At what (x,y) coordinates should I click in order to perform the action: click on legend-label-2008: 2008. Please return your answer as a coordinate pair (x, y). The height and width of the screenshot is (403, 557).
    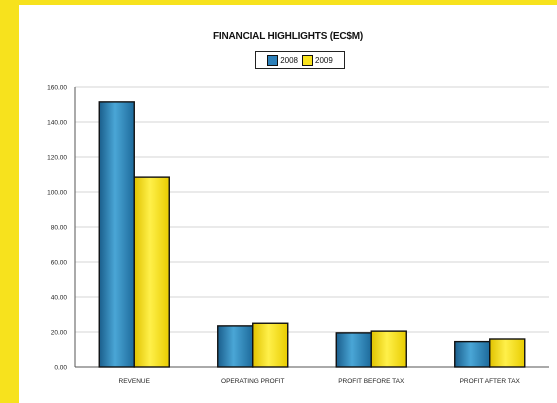
    Looking at the image, I should click on (289, 60).